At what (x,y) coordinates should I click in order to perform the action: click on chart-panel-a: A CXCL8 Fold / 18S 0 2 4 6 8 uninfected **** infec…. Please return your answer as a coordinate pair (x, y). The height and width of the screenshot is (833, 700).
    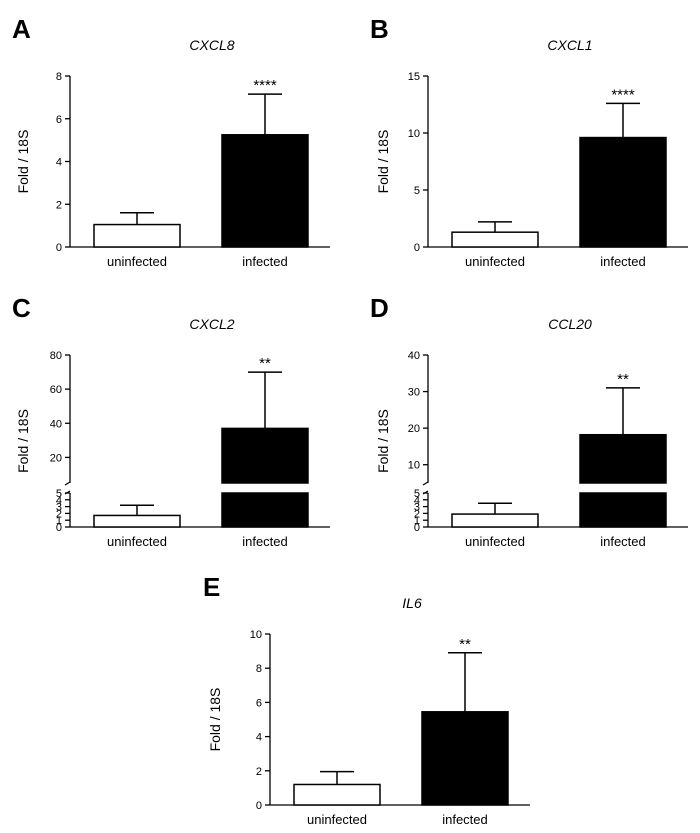
    Looking at the image, I should click on (171, 141).